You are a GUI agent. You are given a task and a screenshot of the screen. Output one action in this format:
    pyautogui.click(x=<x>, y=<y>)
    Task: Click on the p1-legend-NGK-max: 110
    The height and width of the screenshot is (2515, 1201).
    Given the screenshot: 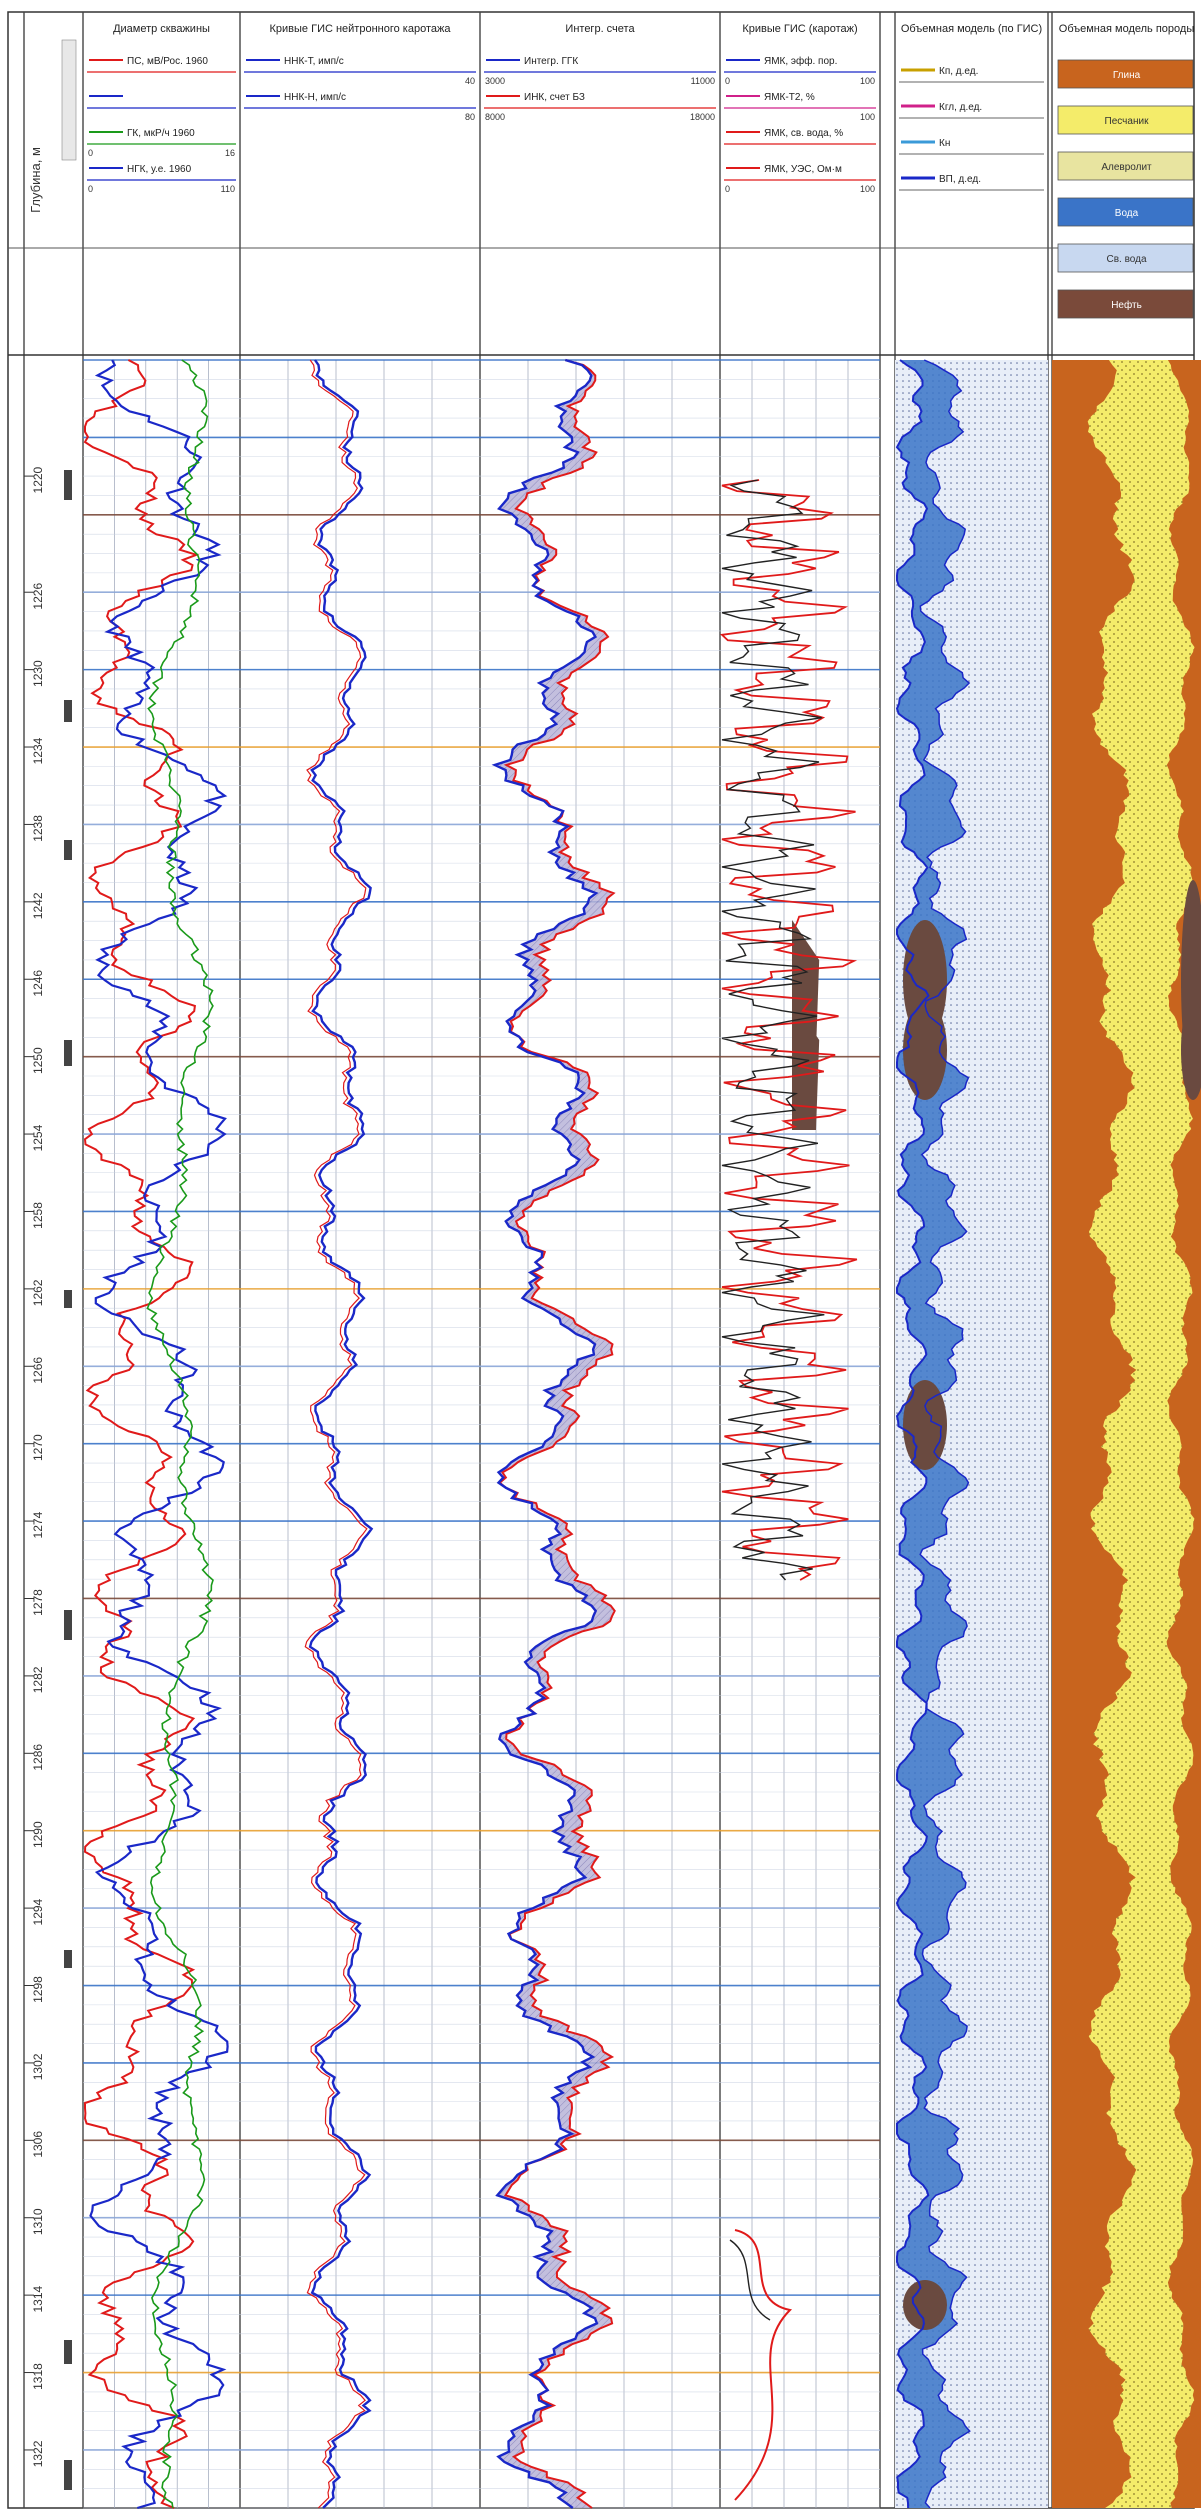 What is the action you would take?
    pyautogui.click(x=228, y=189)
    